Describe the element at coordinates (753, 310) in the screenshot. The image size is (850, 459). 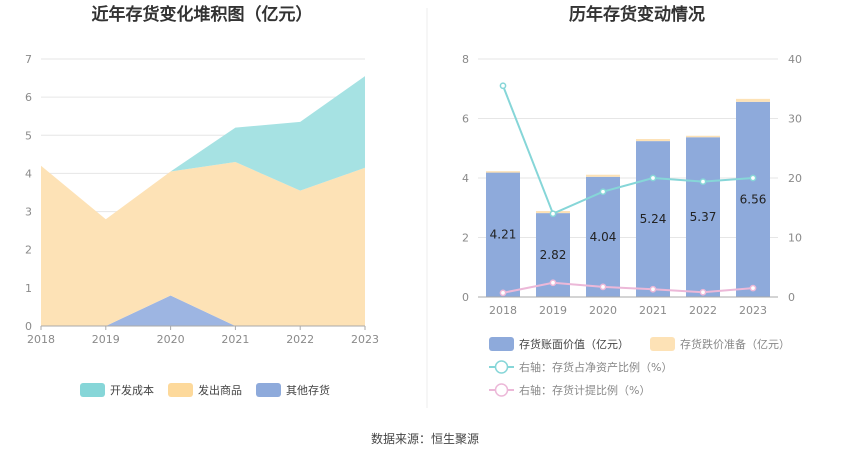
I see `right-x-tick-label: 2023` at that location.